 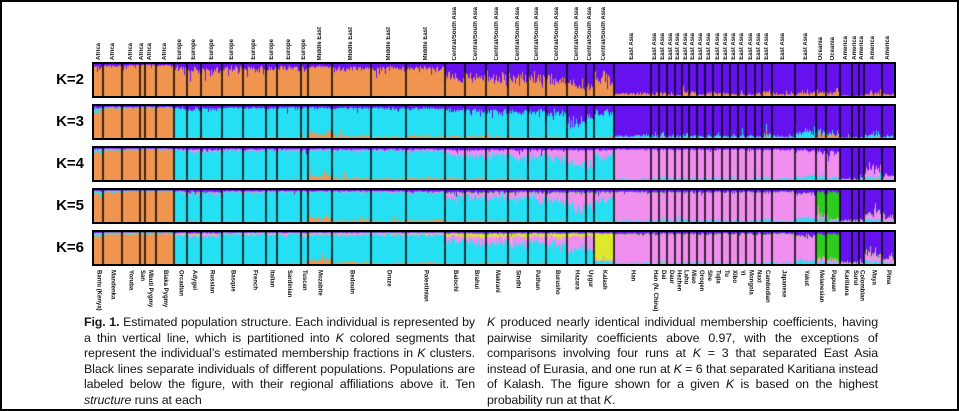 I want to click on population-label: Mbuti Pygmy, so click(x=150, y=289).